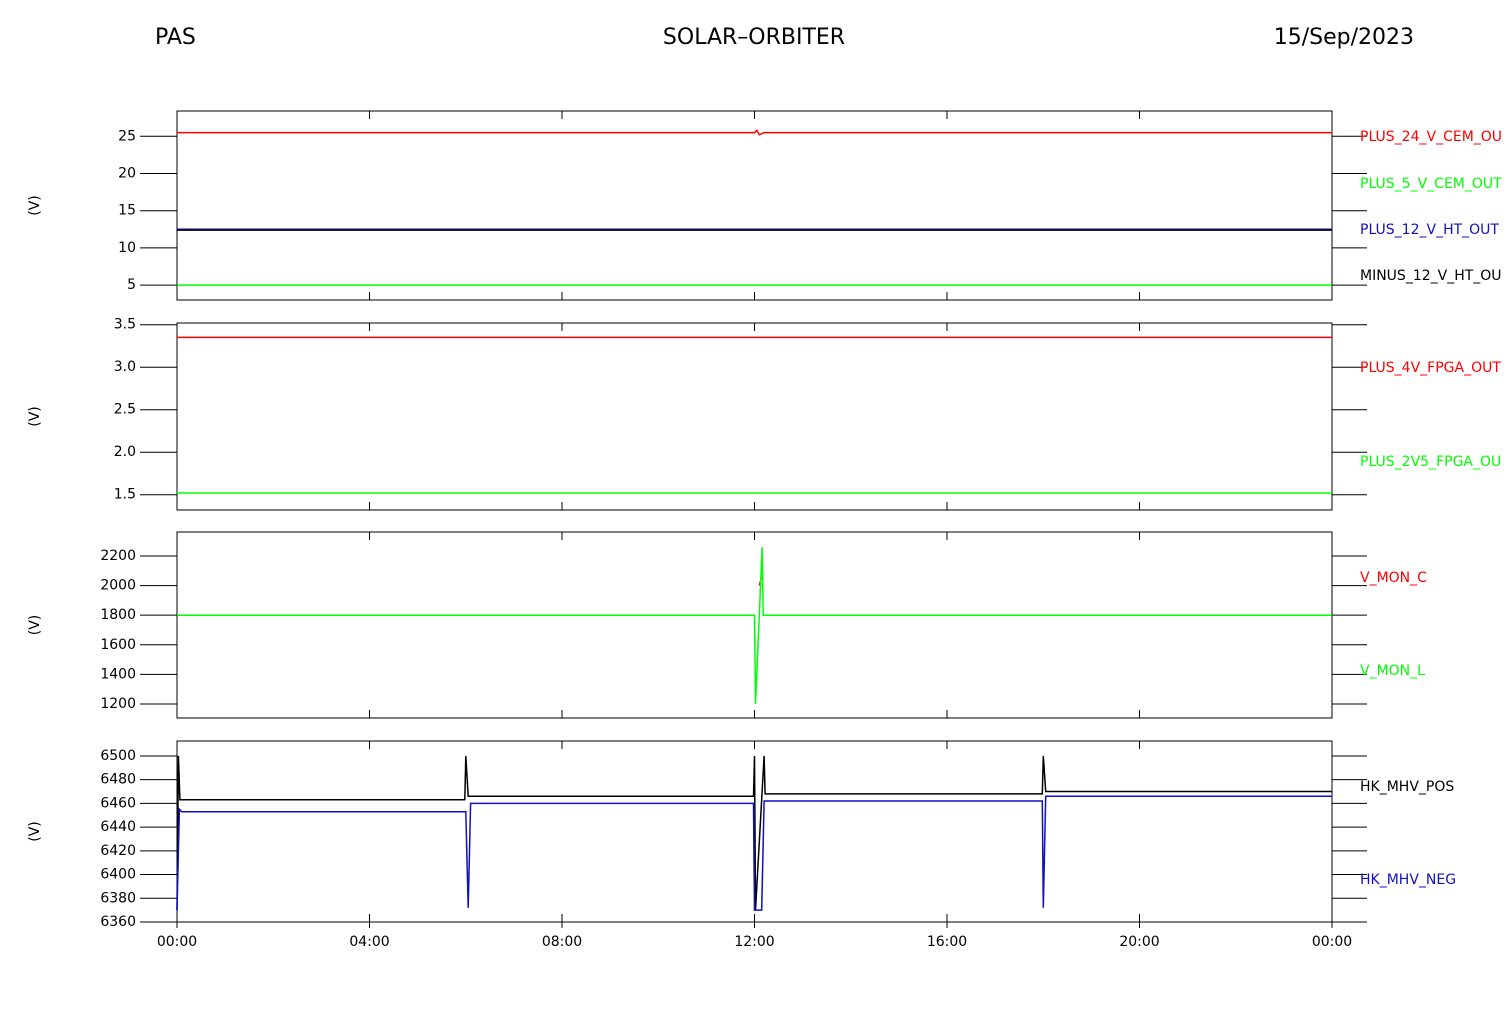 The image size is (1512, 1020). I want to click on y-tick-label: 6380, so click(118, 898).